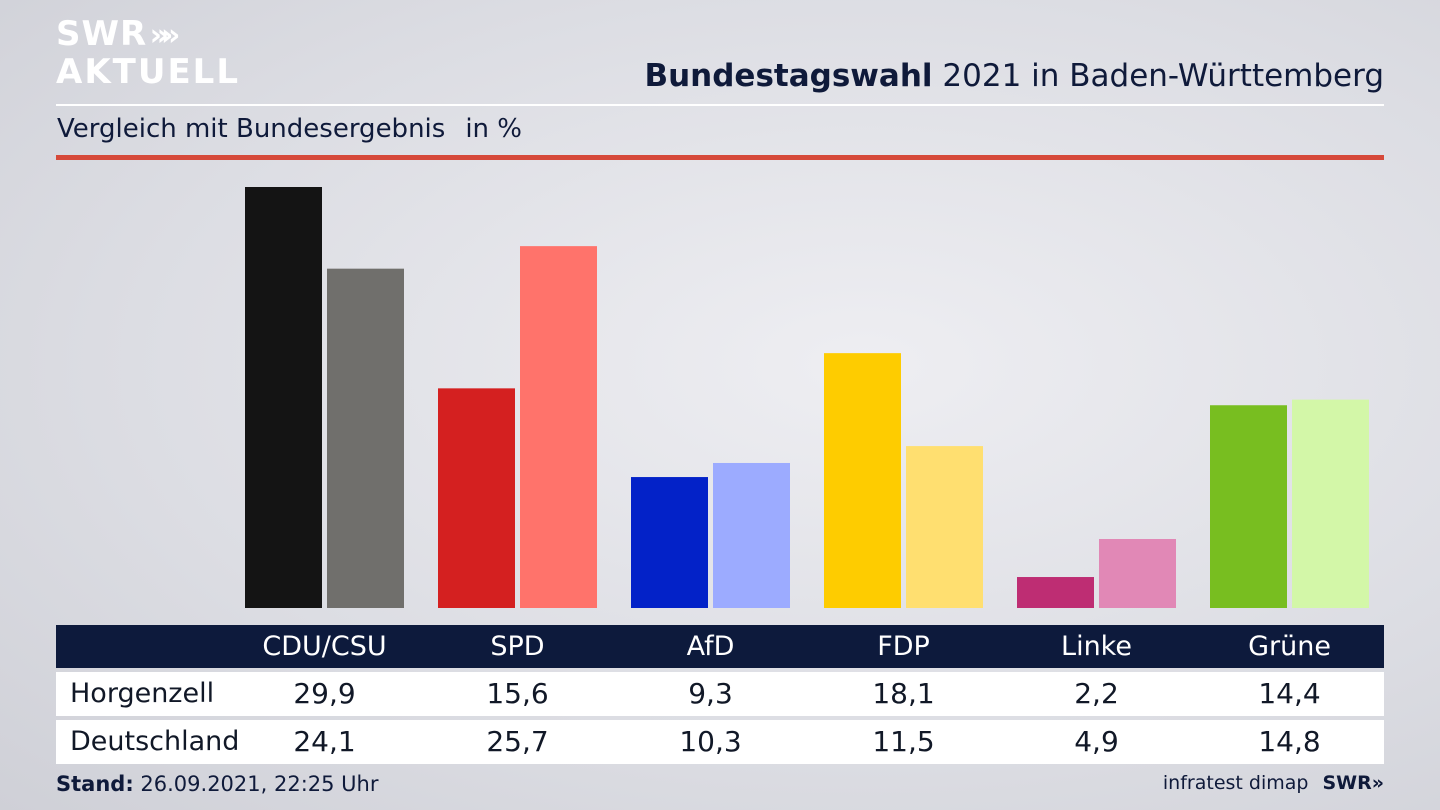 The image size is (1440, 810). Describe the element at coordinates (251, 129) in the screenshot. I see `subtitle-text: Vergleich mit Bundesergebnis` at that location.